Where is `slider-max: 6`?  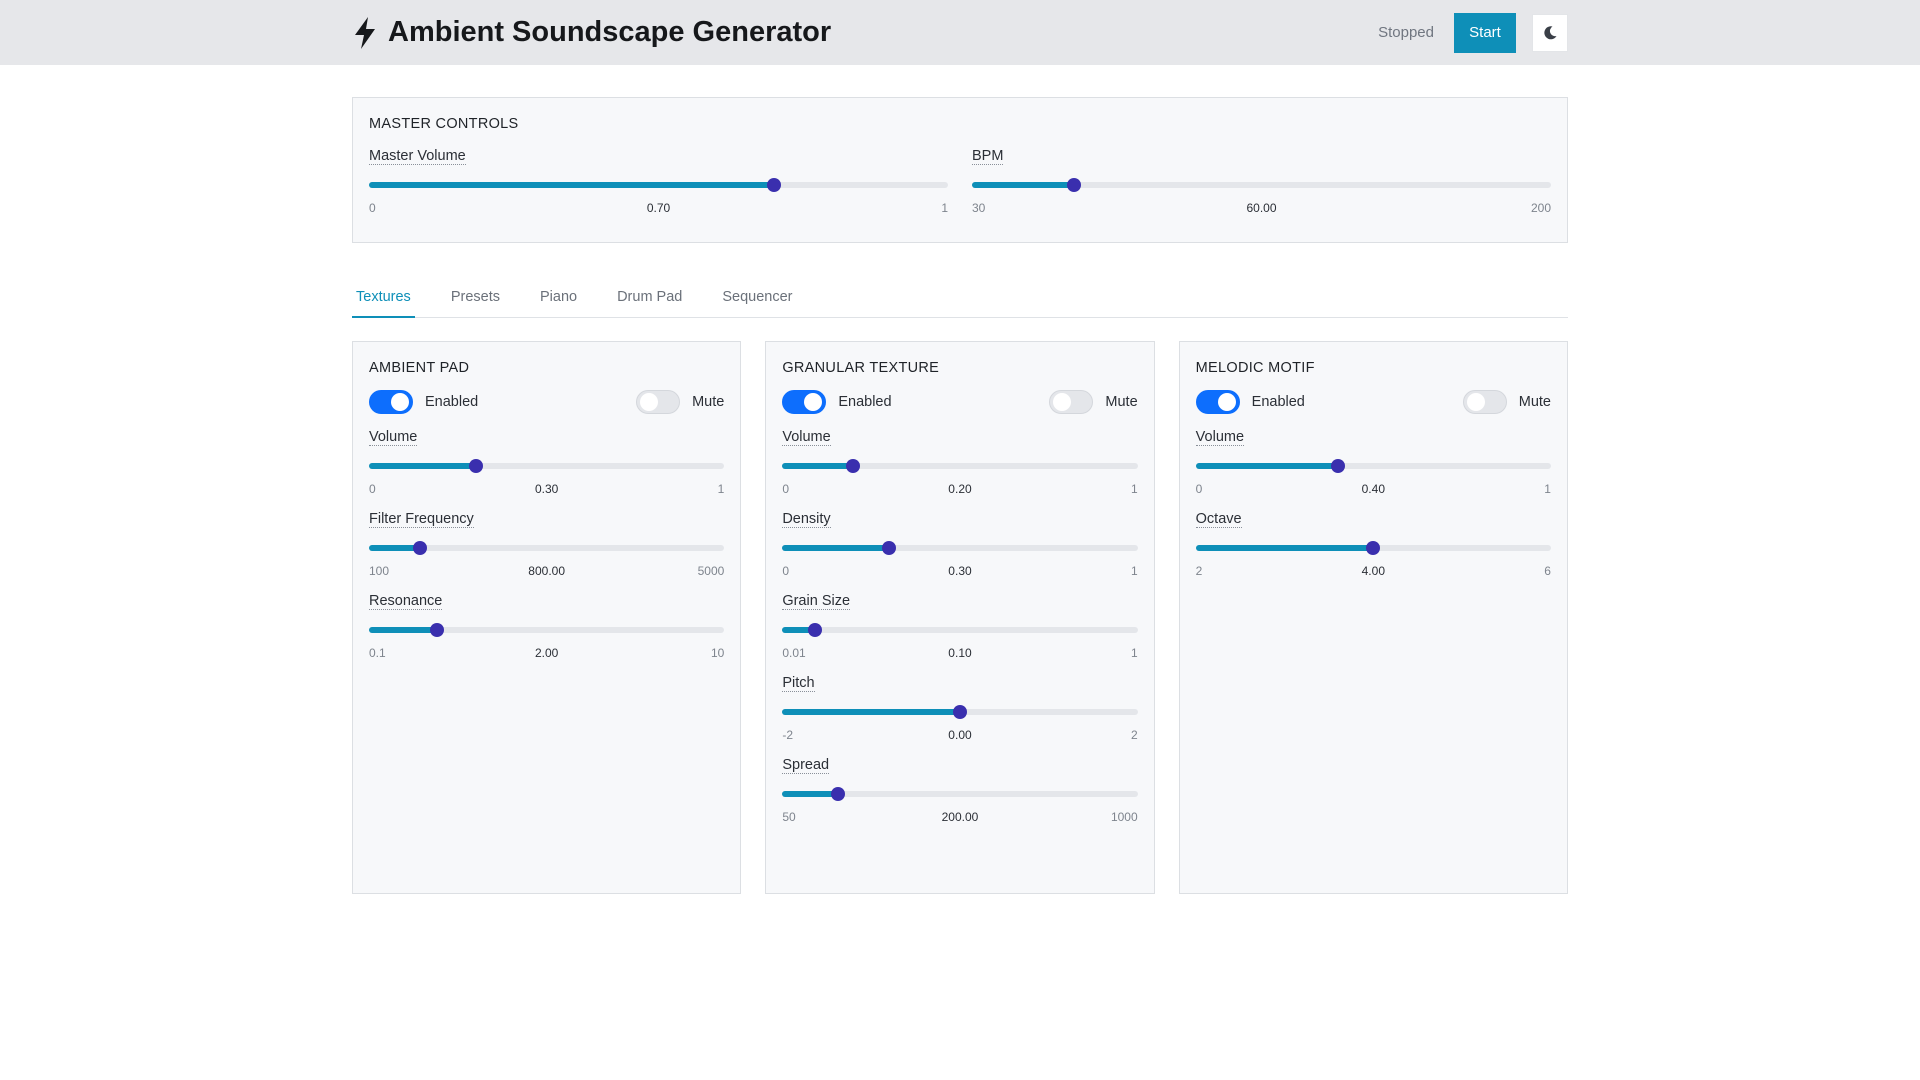 slider-max: 6 is located at coordinates (1547, 571).